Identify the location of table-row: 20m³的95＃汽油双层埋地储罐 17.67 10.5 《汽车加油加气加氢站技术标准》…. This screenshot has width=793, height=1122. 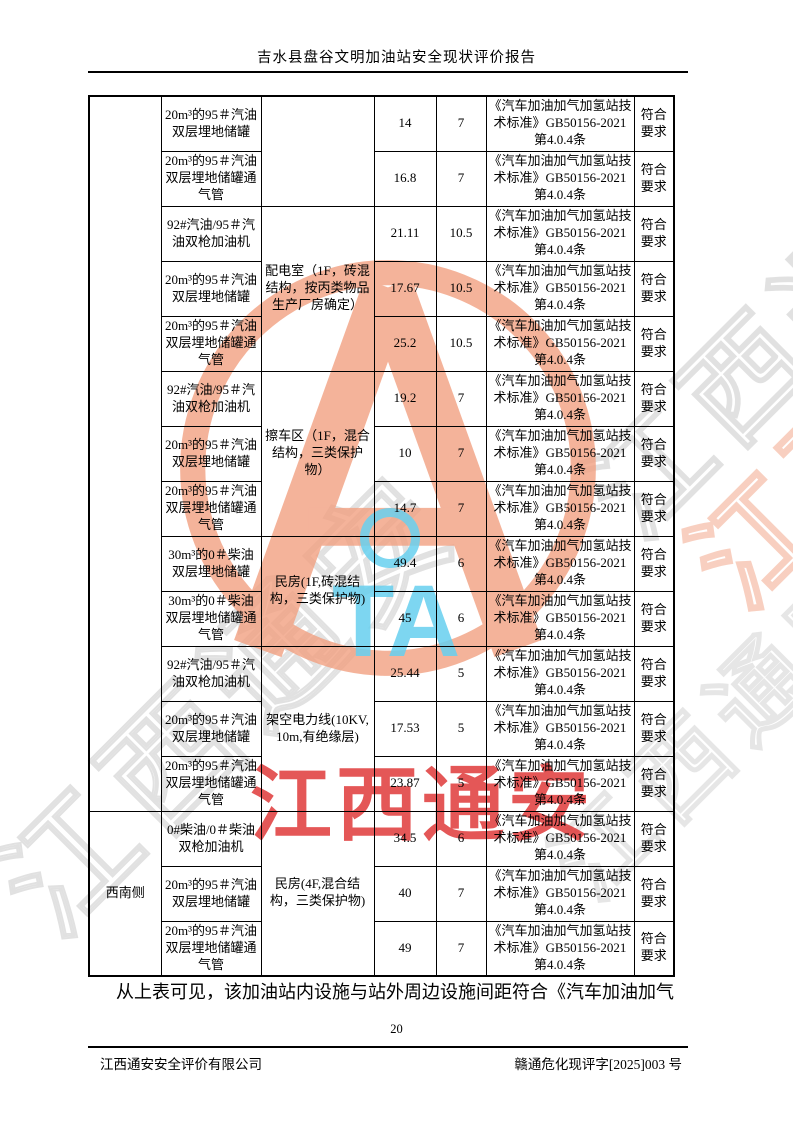
(382, 288).